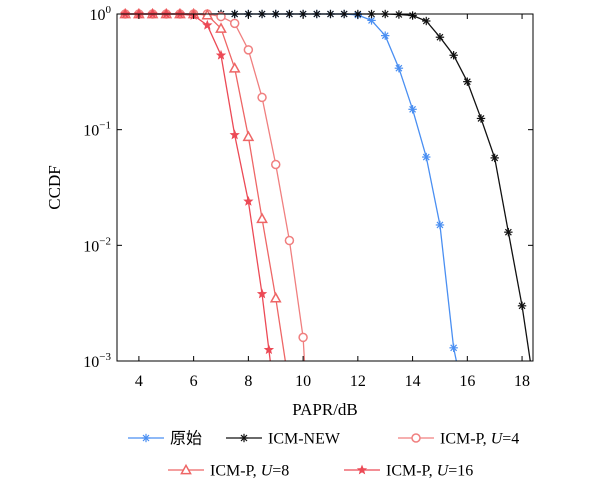 The height and width of the screenshot is (483, 591). Describe the element at coordinates (54, 187) in the screenshot. I see `y-axis-label: CCDF` at that location.